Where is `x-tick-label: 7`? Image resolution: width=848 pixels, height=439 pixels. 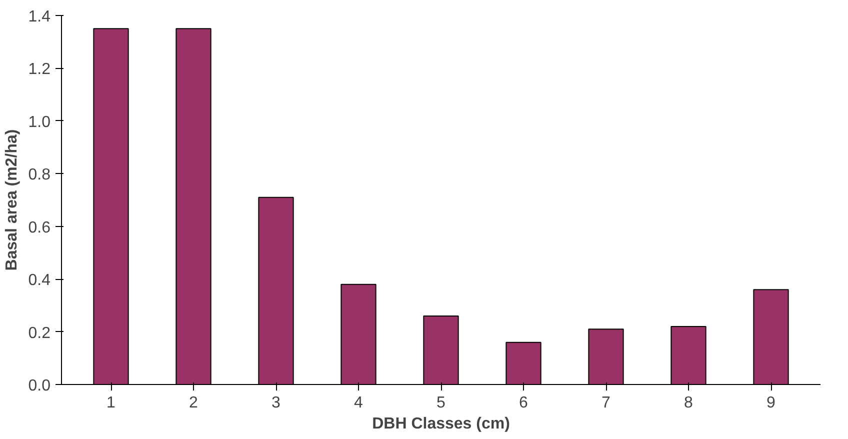 x-tick-label: 7 is located at coordinates (606, 403).